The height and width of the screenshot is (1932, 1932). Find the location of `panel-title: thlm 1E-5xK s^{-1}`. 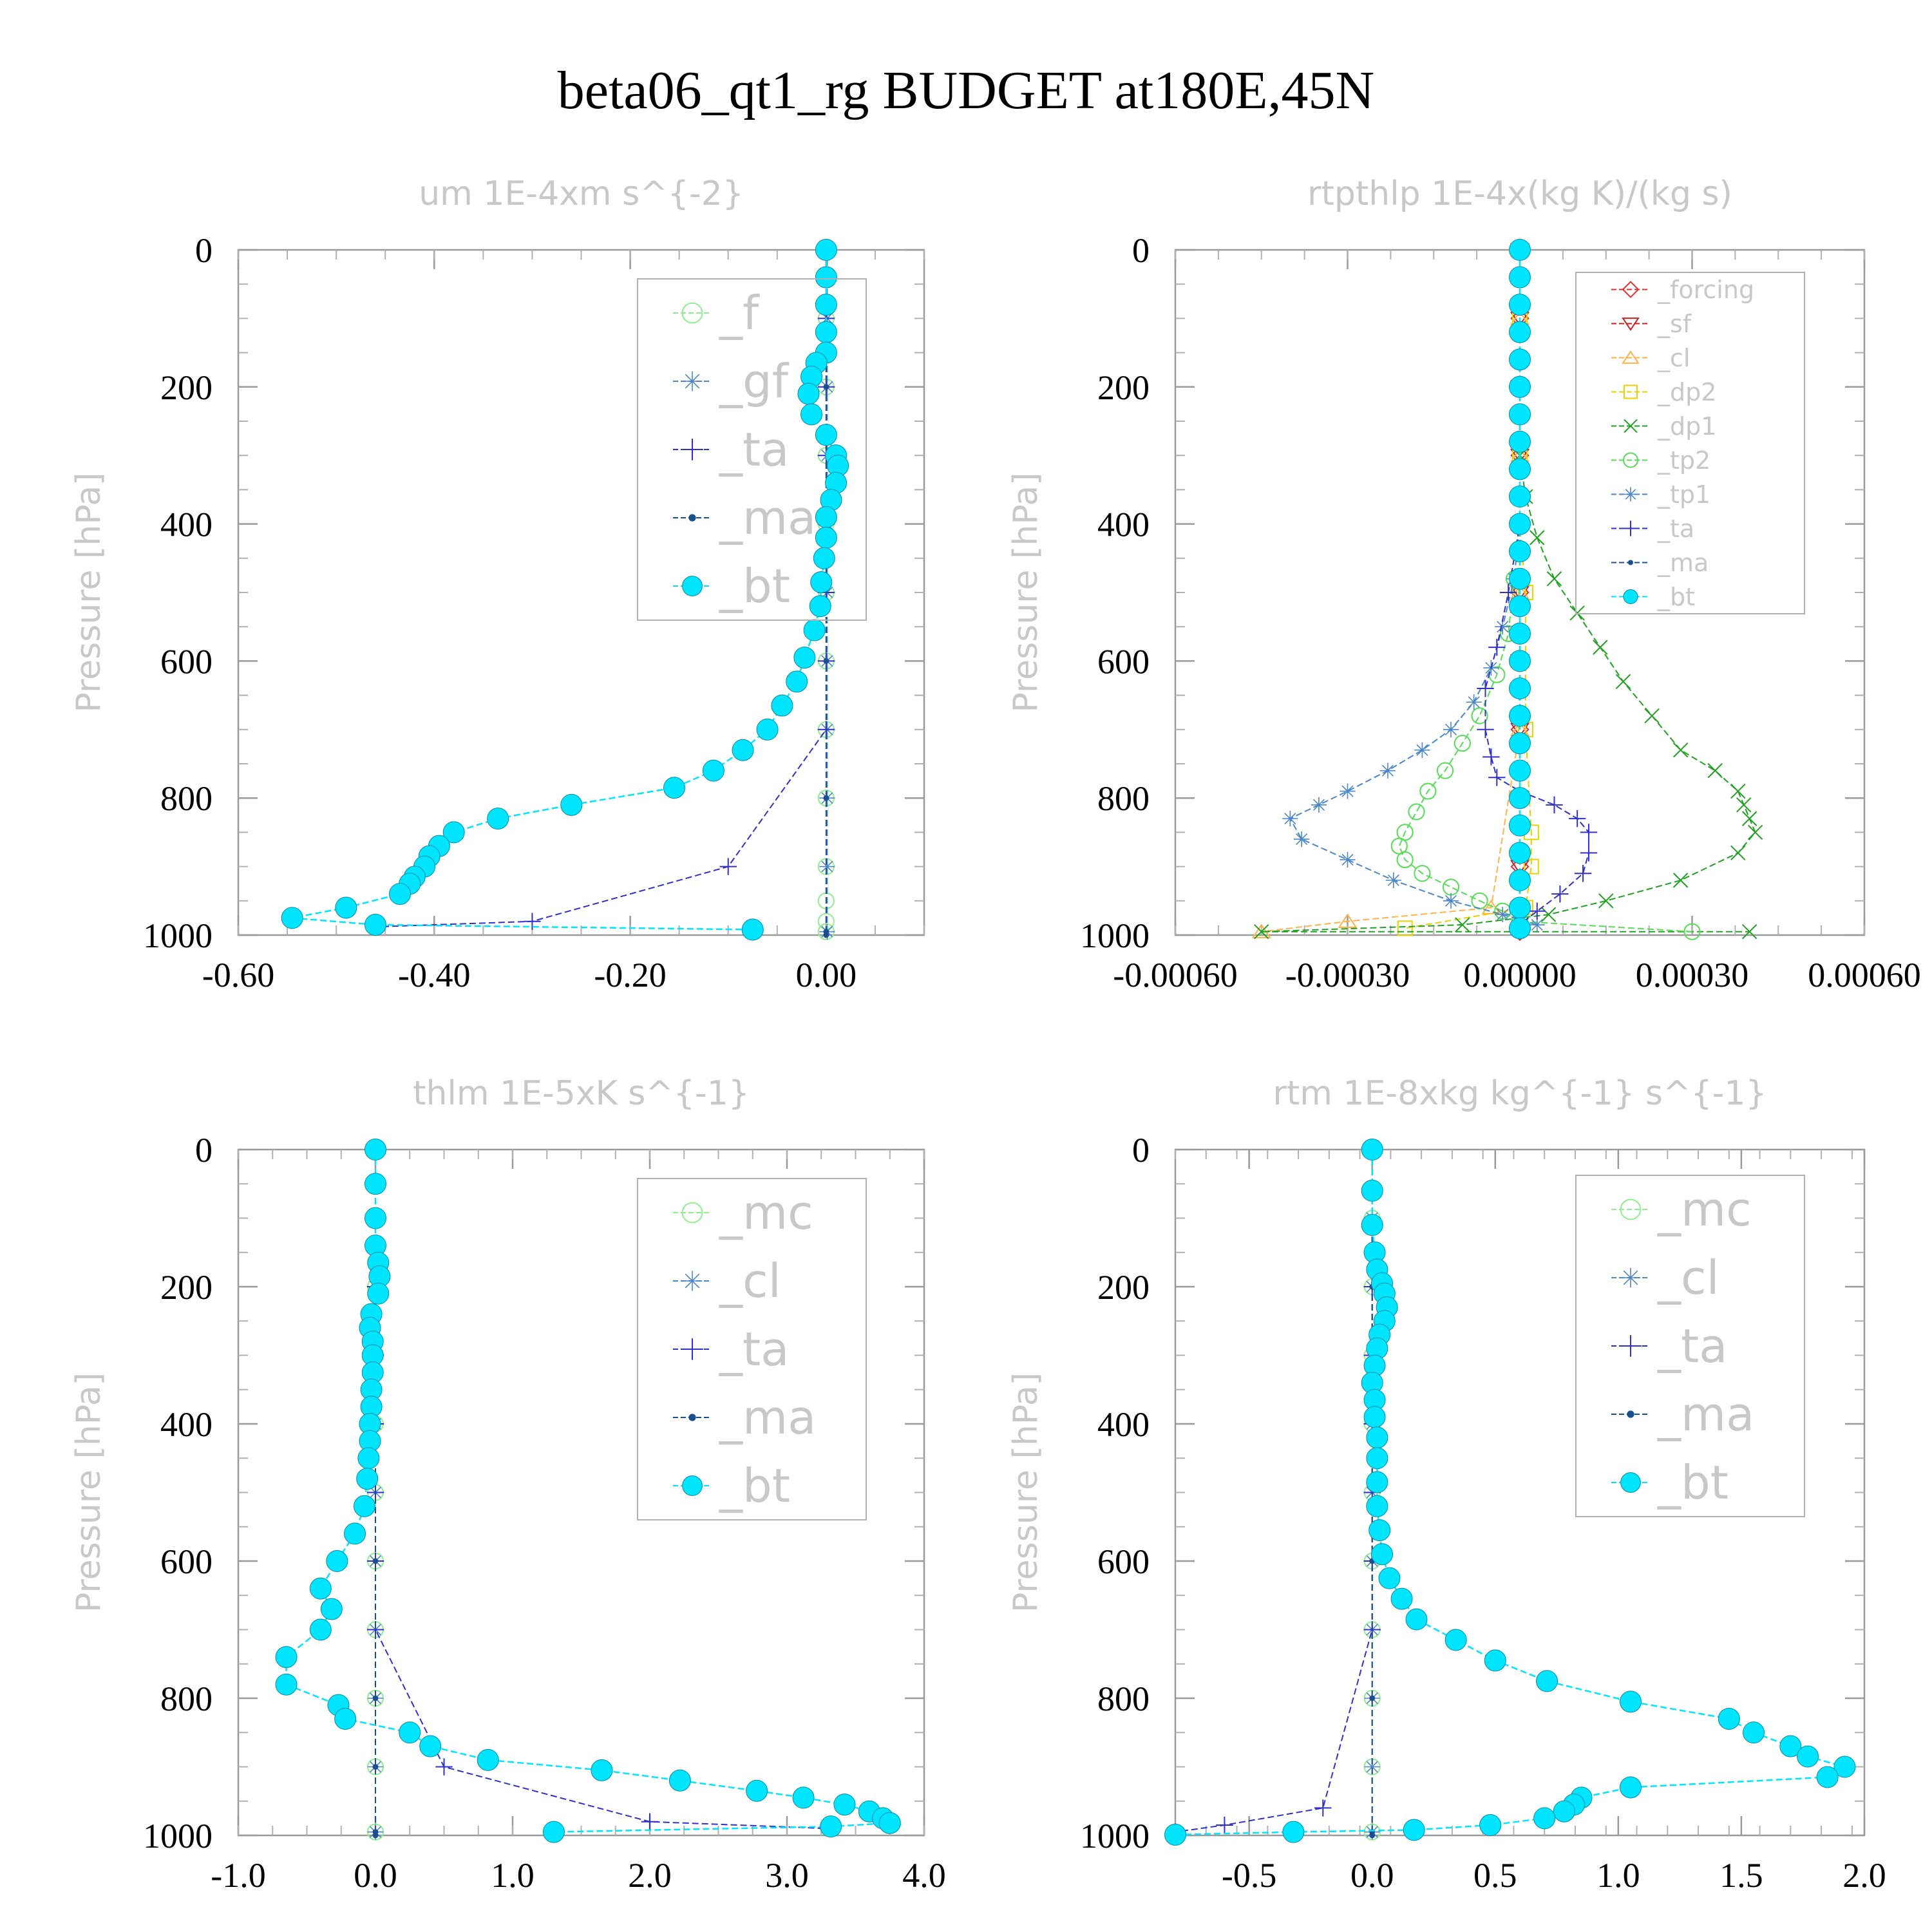

panel-title: thlm 1E-5xK s^{-1} is located at coordinates (581, 1093).